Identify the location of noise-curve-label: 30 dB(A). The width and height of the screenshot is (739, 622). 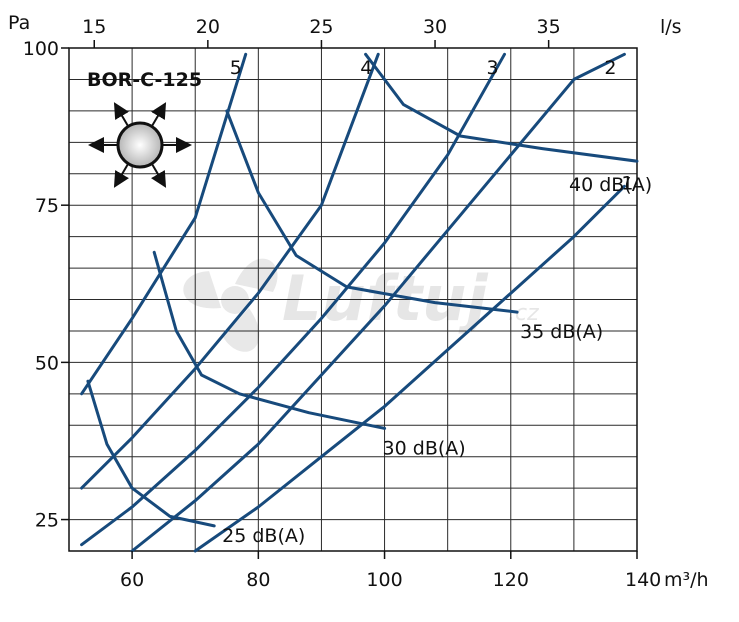
(424, 448).